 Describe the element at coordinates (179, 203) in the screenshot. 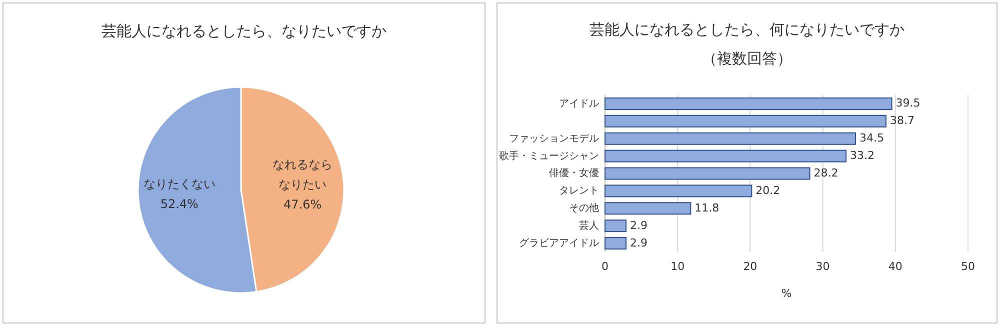

I see `data-label: 52.4%` at that location.